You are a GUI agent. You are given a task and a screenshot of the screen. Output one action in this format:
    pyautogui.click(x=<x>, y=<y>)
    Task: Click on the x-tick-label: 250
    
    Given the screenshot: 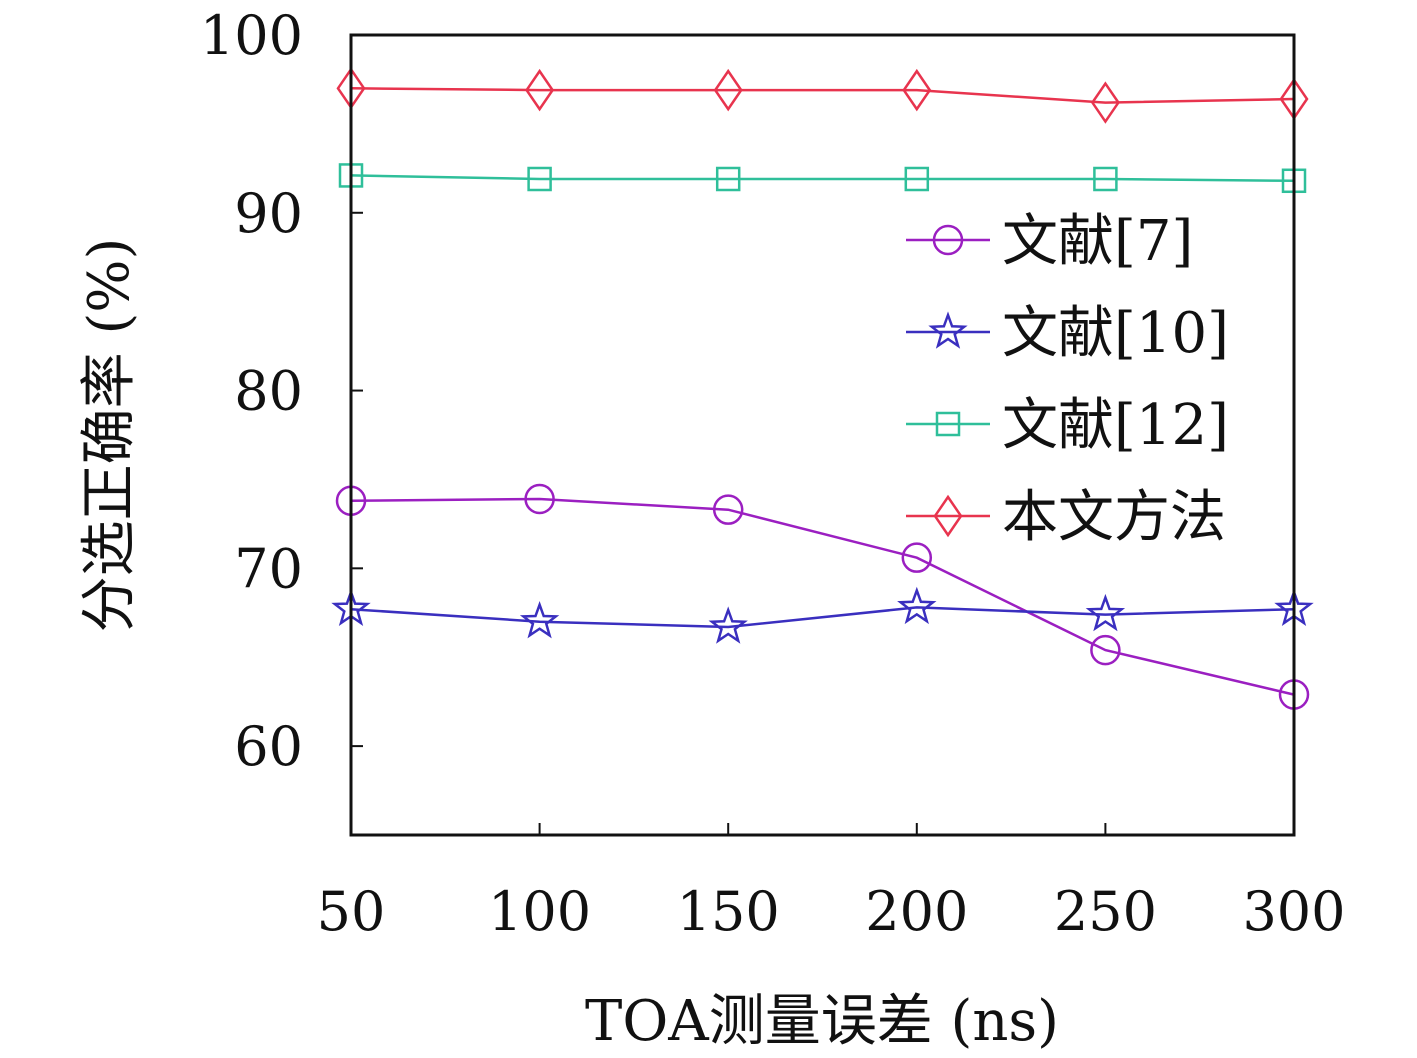 What is the action you would take?
    pyautogui.click(x=1105, y=911)
    